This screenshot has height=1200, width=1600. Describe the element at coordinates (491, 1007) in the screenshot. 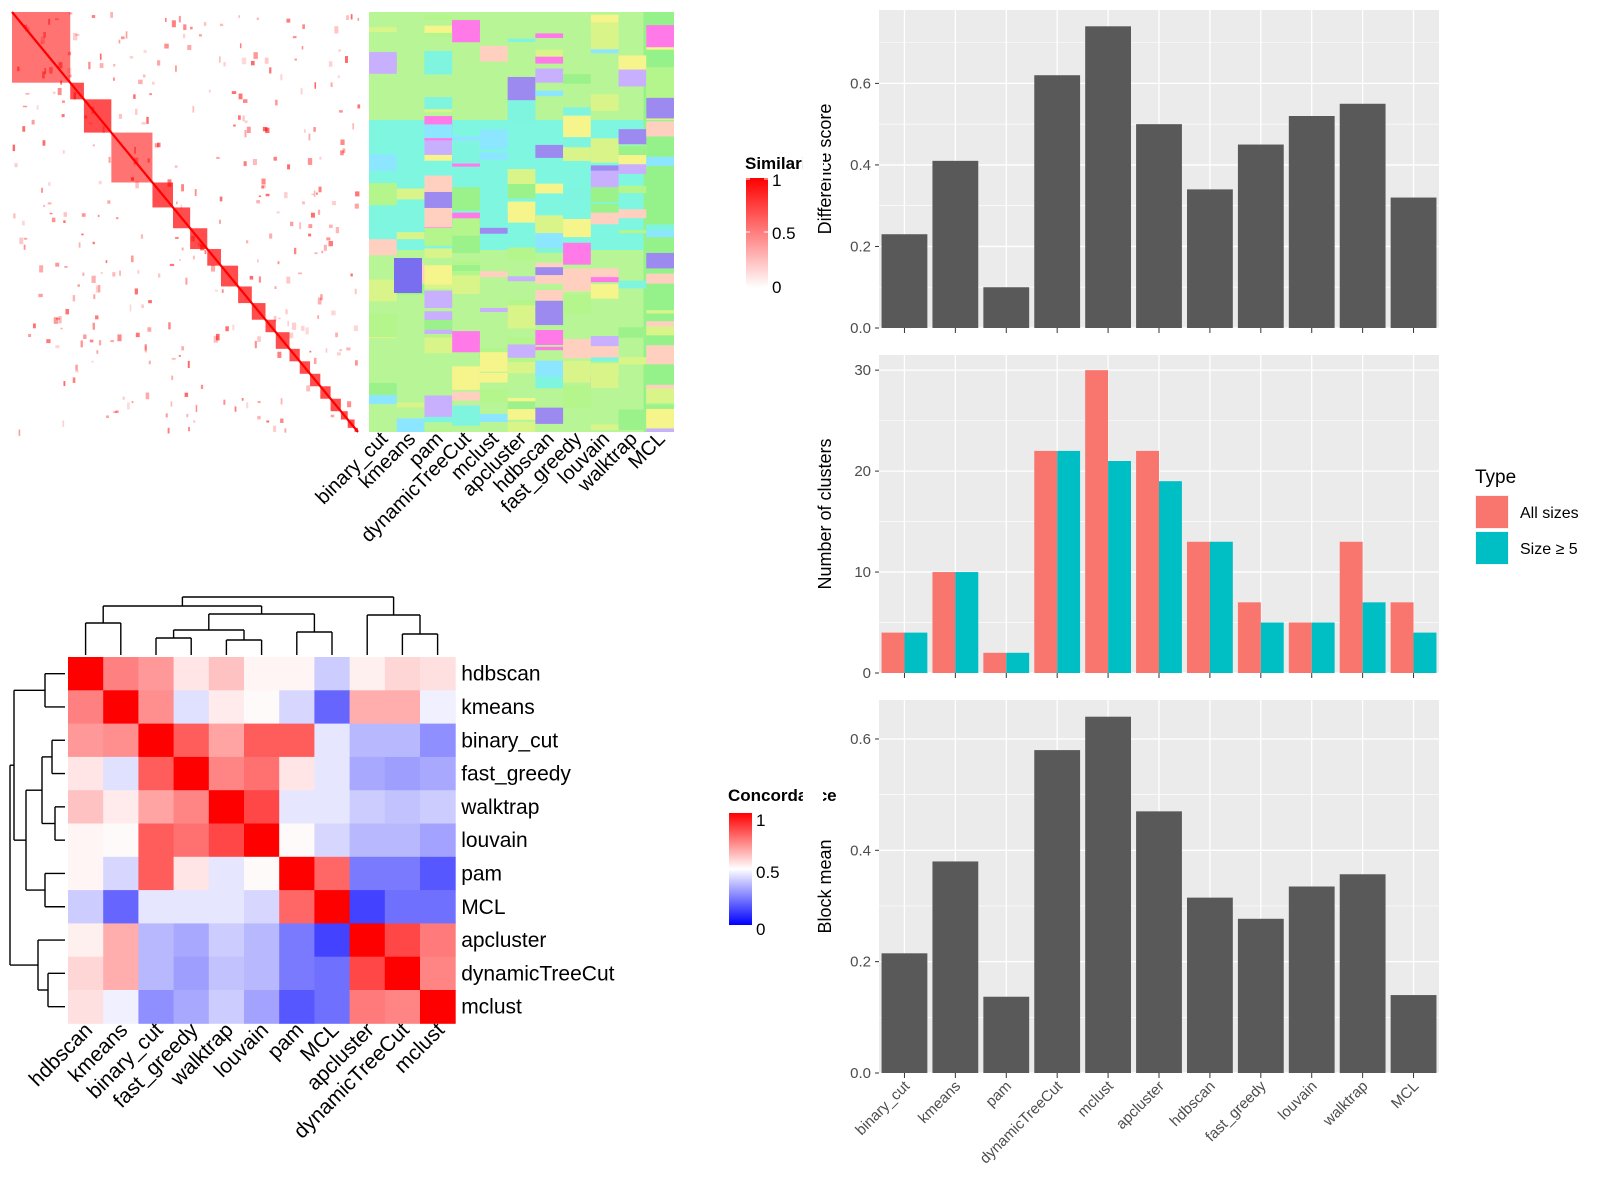

I see `row-label: mclust` at that location.